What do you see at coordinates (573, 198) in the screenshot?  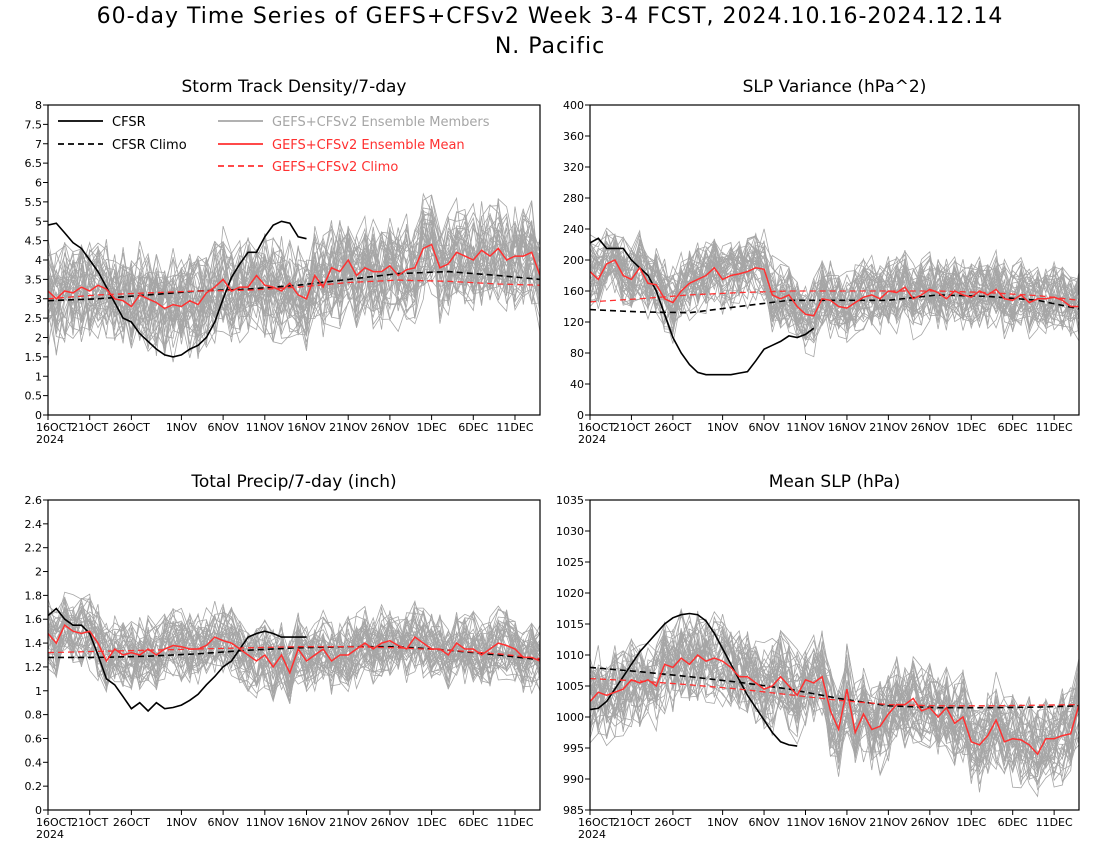 I see `y-tick-label: 280` at bounding box center [573, 198].